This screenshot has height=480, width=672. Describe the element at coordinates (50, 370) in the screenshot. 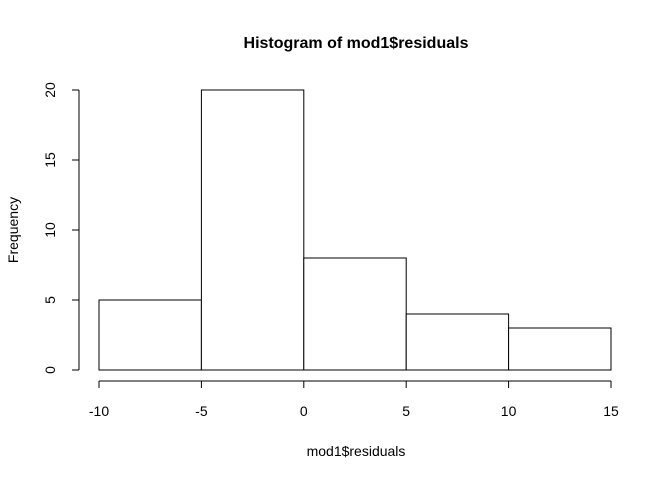

I see `y-tick-label: 0` at that location.